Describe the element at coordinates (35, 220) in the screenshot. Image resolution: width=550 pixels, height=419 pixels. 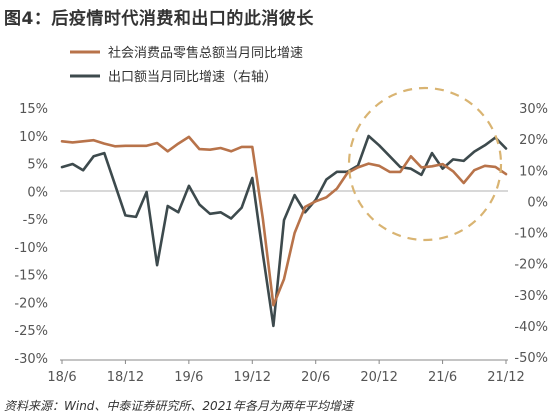
I see `left-tick-label: -5%` at that location.